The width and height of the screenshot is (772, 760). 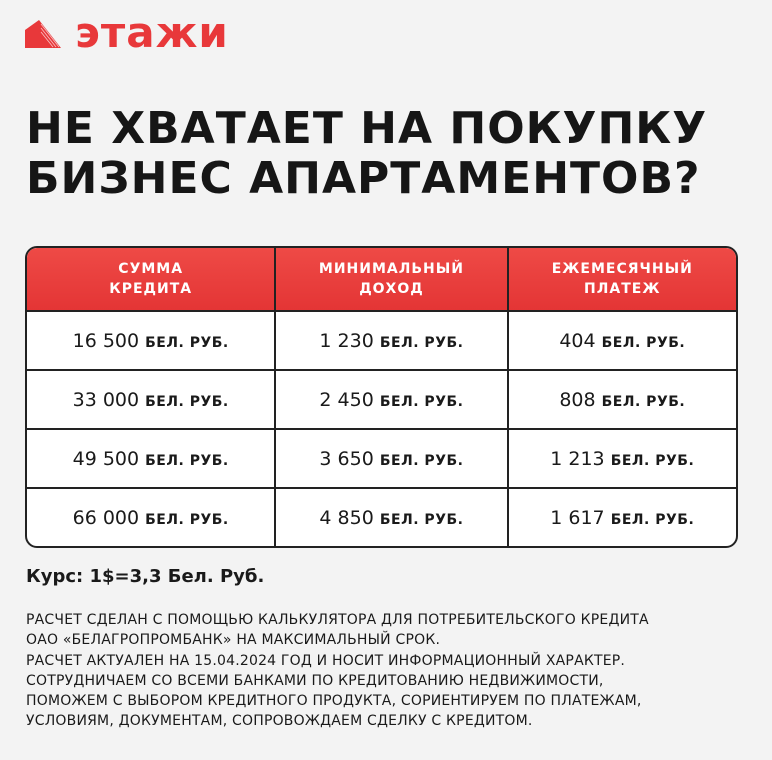 What do you see at coordinates (392, 280) in the screenshot?
I see `column-header: МИНИМАЛЬНЫЙ ДОХОД` at bounding box center [392, 280].